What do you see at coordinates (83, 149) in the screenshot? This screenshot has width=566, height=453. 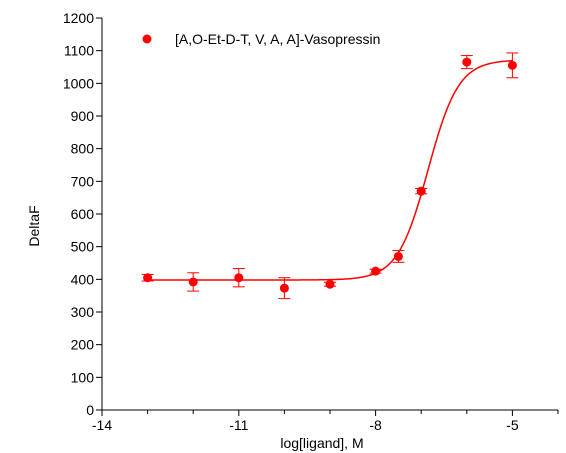 I see `y-tick-label: 800` at bounding box center [83, 149].